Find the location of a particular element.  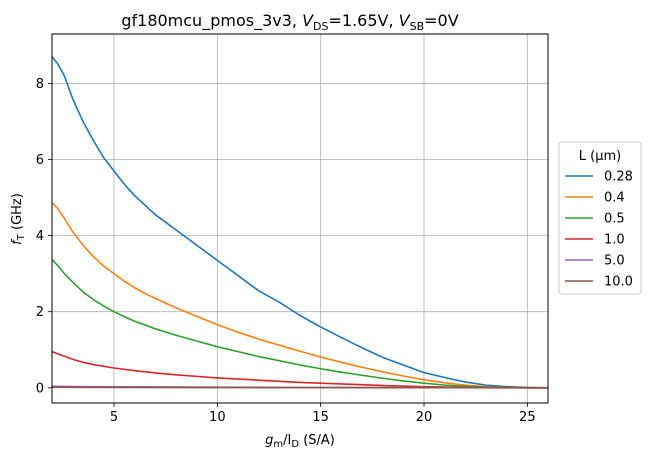

legend-box is located at coordinates (600, 218).